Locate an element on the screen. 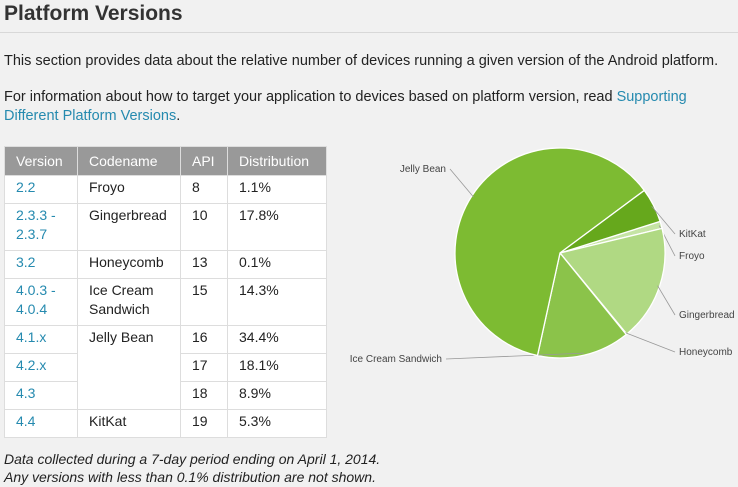  distribution-cell: 5.3% is located at coordinates (277, 423).